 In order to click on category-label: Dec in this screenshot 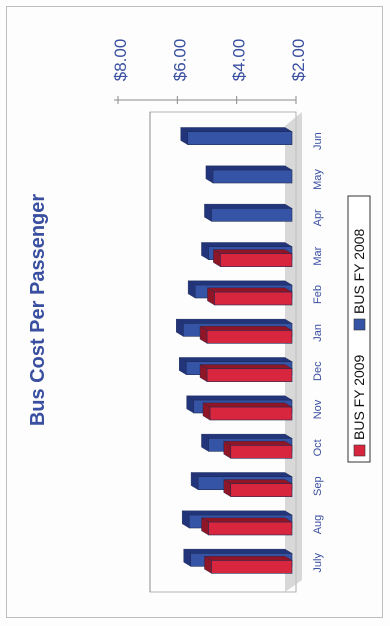, I will do `click(318, 371)`.